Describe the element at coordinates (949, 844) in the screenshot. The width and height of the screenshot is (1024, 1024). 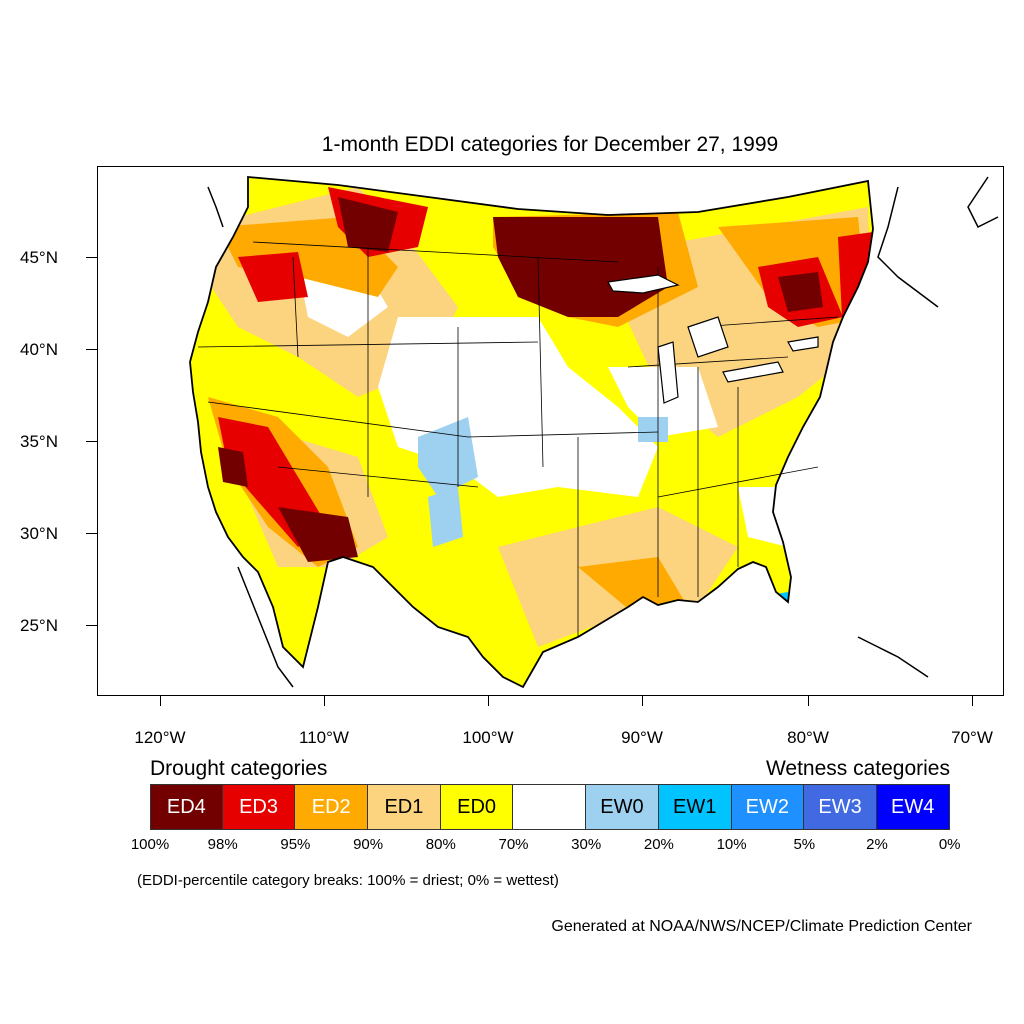
I see `legend-break-label: 0%` at that location.